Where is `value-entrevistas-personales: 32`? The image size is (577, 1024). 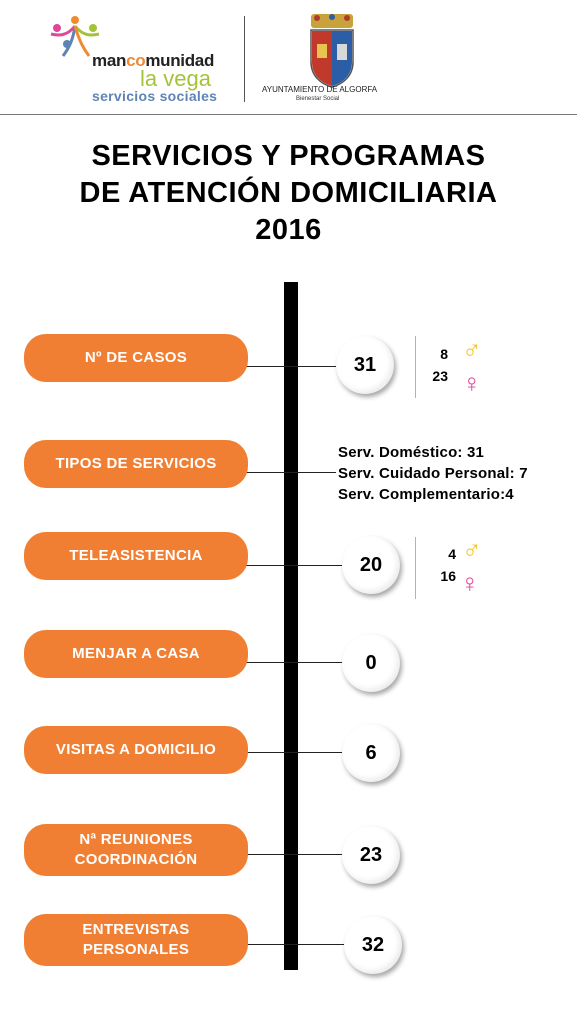
value-entrevistas-personales: 32 is located at coordinates (373, 945).